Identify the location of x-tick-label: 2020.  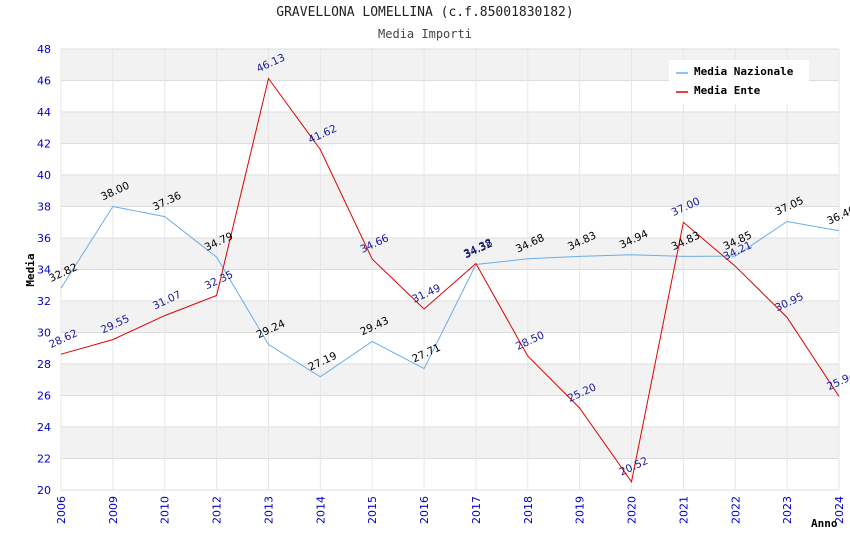
(632, 510).